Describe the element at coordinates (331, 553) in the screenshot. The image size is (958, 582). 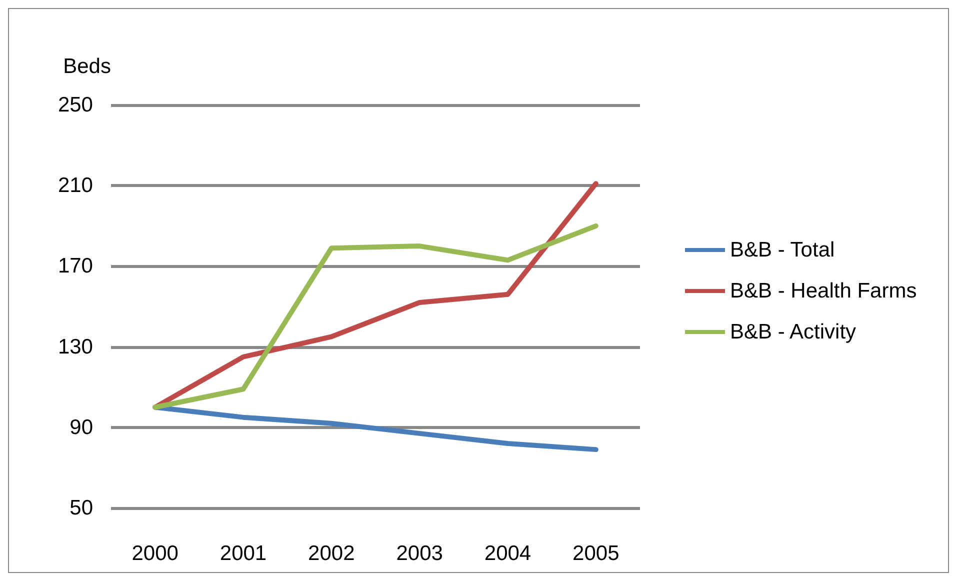
I see `x-tick-label: 2002` at that location.